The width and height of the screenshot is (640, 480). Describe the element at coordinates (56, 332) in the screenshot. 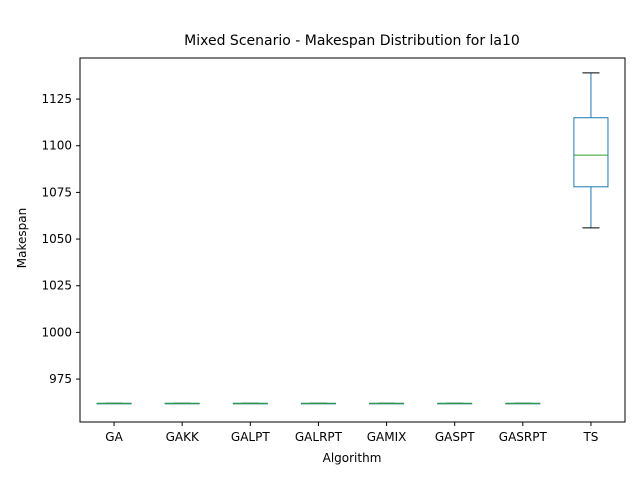

I see `y-tick-label: 1000` at that location.